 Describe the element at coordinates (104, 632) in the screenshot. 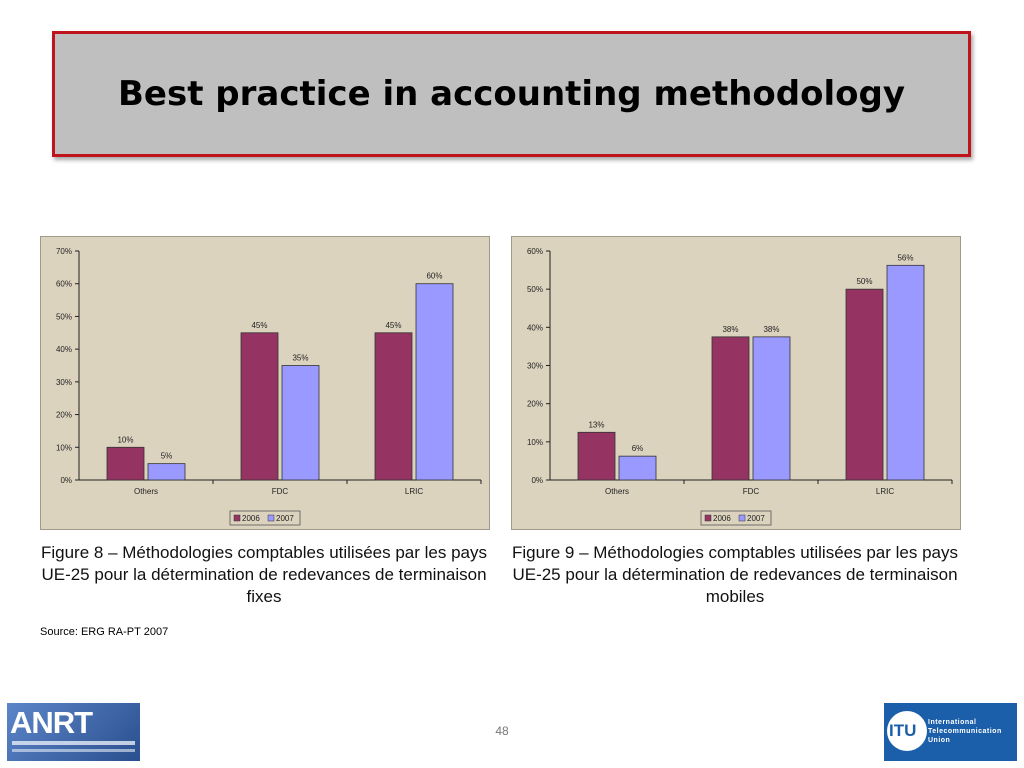

I see `source-note: Source: ERG RA-PT 2007` at that location.